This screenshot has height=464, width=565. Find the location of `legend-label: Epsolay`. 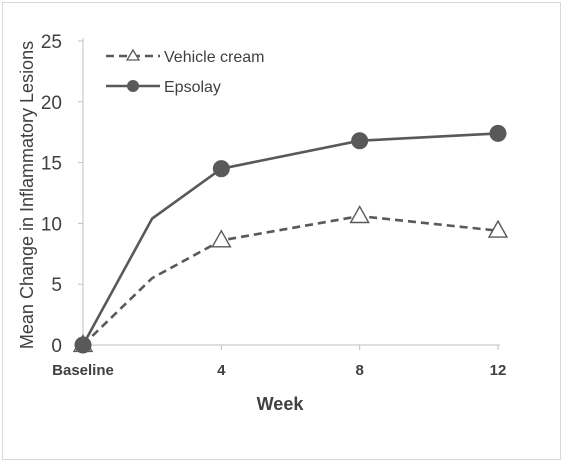

legend-label: Epsolay is located at coordinates (192, 87).